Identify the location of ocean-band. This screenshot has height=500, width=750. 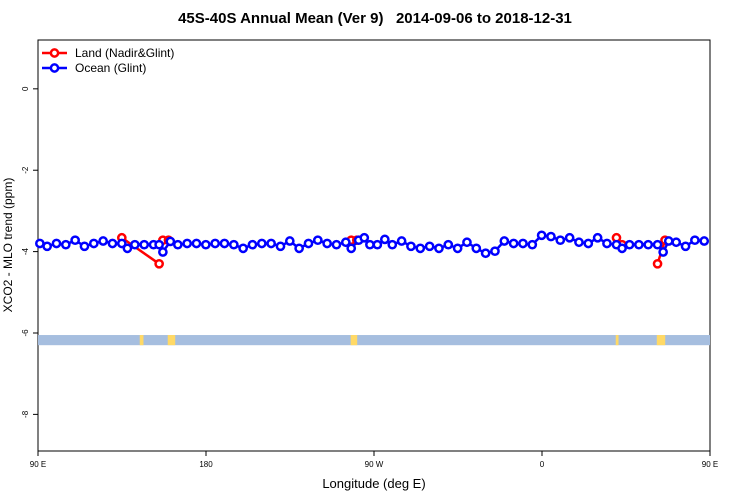
(374, 340).